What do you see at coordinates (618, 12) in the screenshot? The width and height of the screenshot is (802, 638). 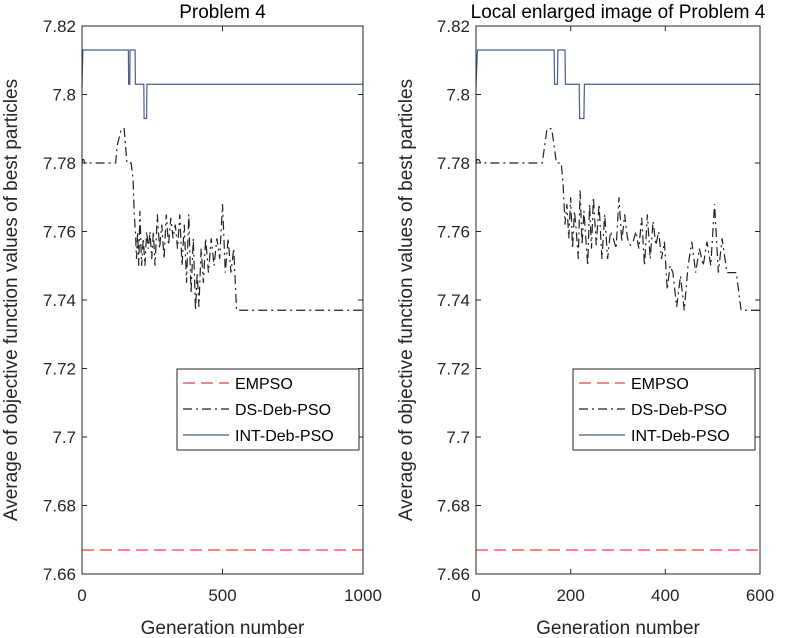 I see `chart-title: Local enlarged image of Problem 4` at bounding box center [618, 12].